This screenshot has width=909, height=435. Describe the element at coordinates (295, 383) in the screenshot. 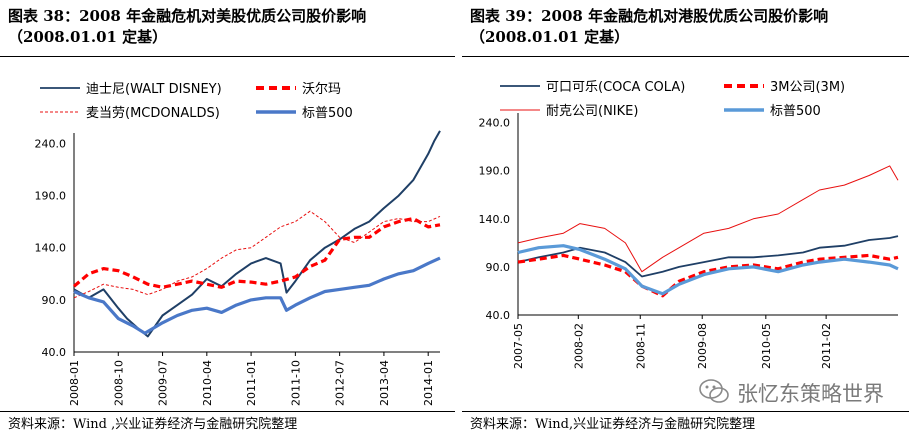

I see `x-tick-label: 2011-10` at that location.